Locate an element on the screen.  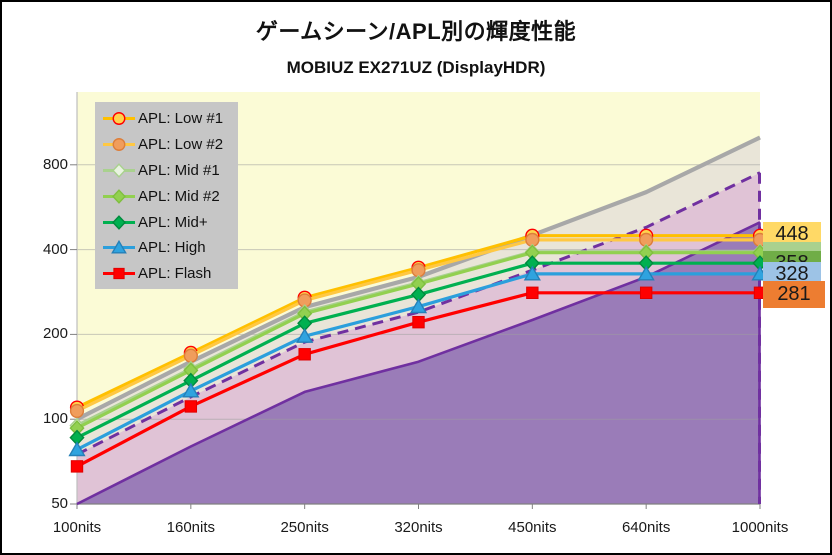
legend-label: APL: High is located at coordinates (172, 248).